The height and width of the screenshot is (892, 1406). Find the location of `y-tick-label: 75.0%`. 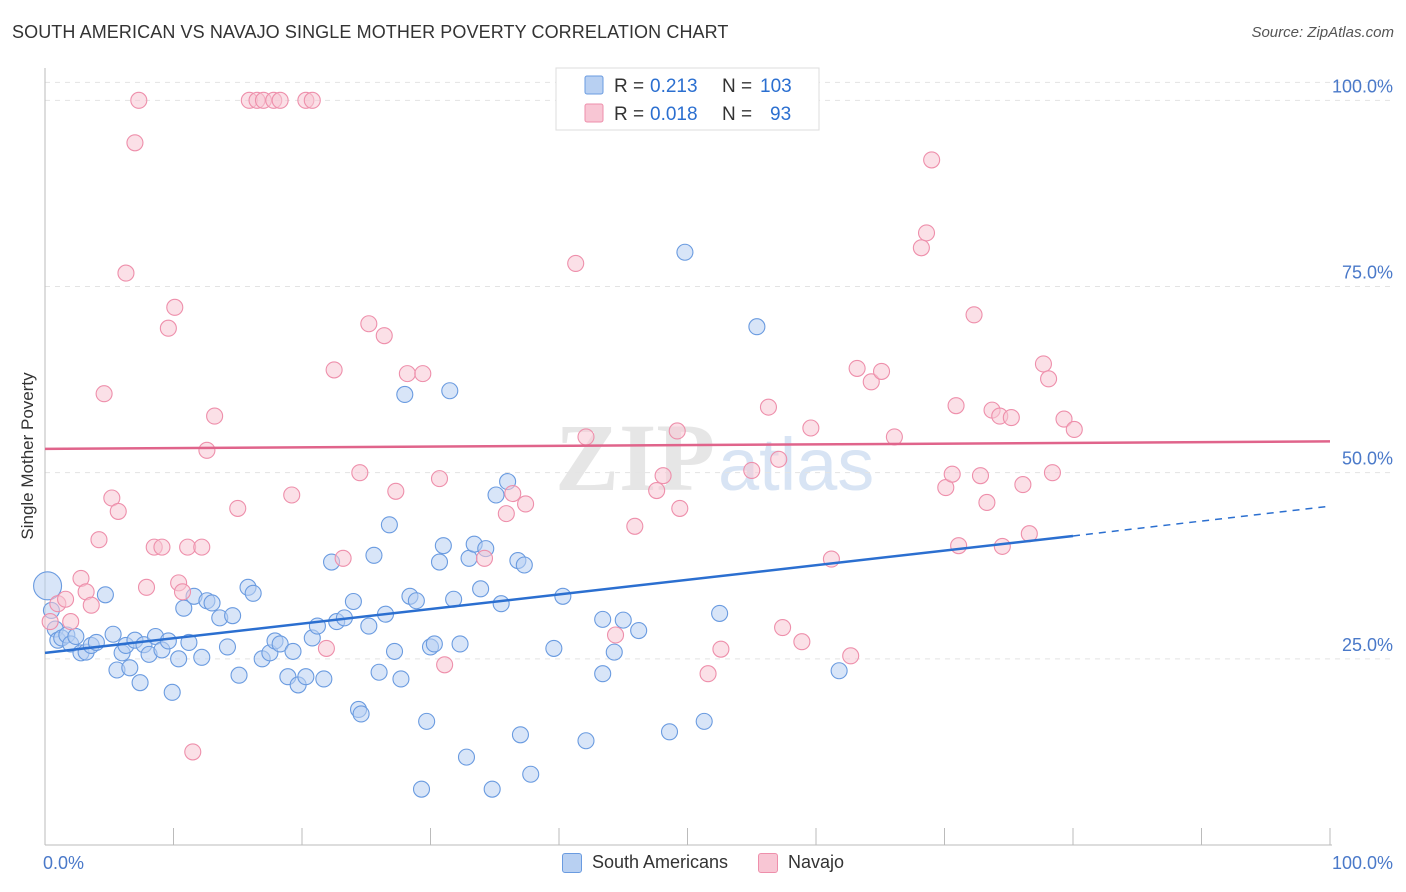

y-tick-label: 75.0% is located at coordinates (1367, 273).